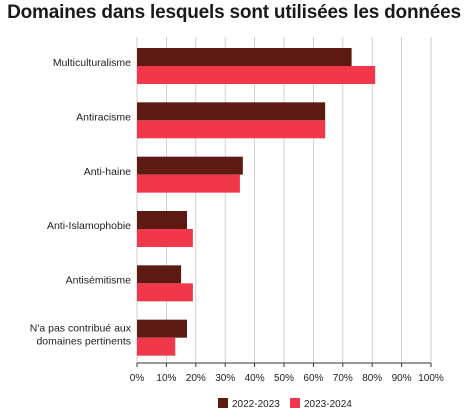 The height and width of the screenshot is (418, 468). I want to click on legend-label: 2022-2023, so click(256, 404).